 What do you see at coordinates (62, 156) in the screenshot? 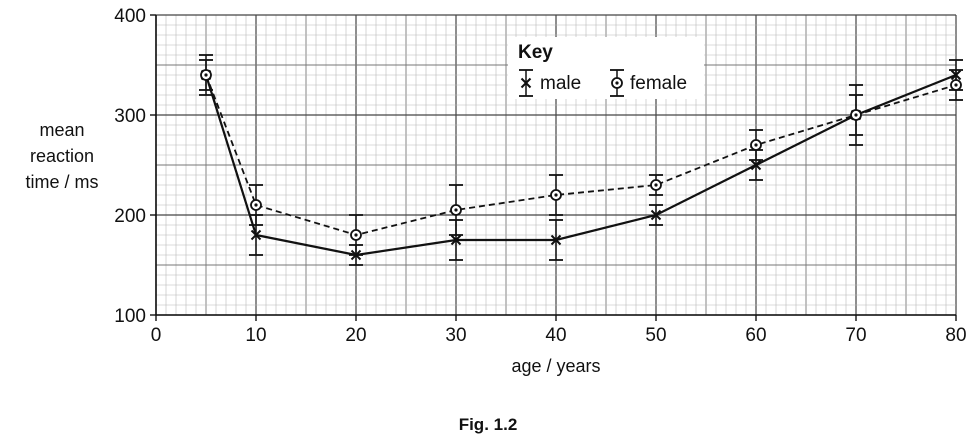
I see `y-axis-label-line-2: reaction` at bounding box center [62, 156].